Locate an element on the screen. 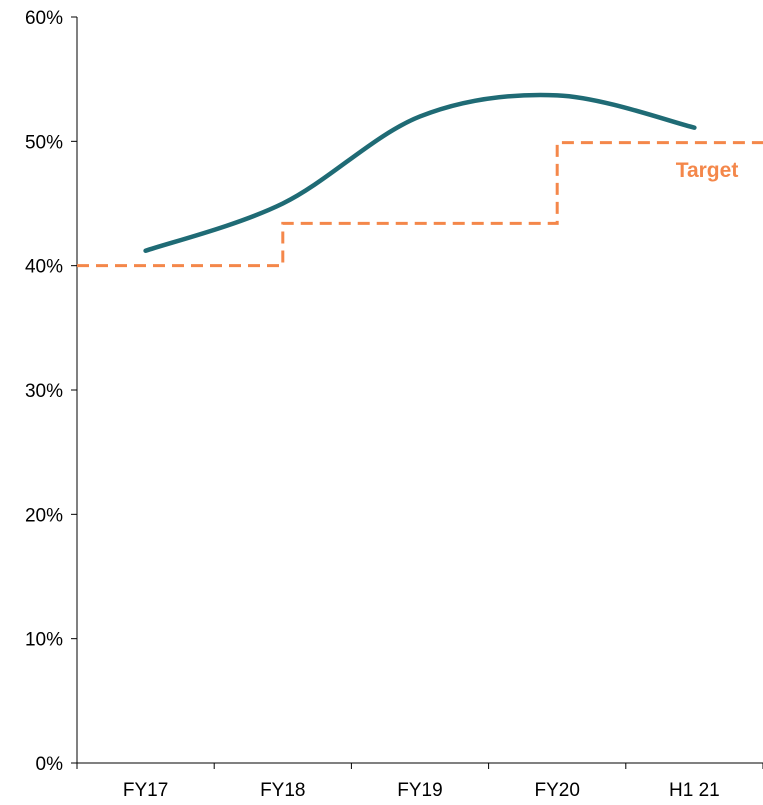  target-step-line is located at coordinates (420, 204).